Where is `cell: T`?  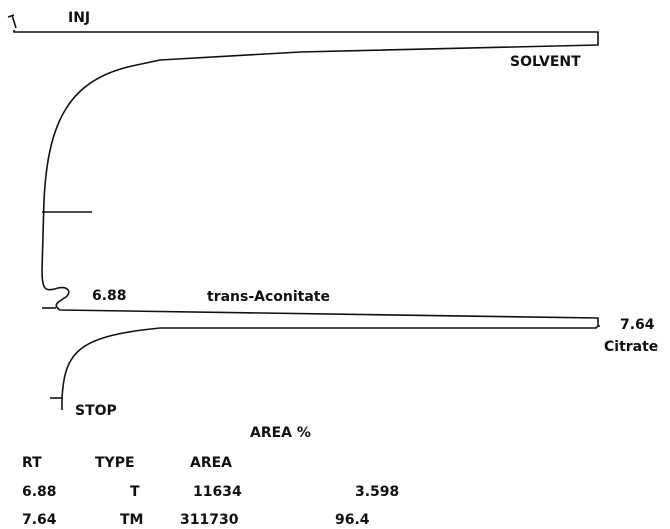 cell: T is located at coordinates (135, 492).